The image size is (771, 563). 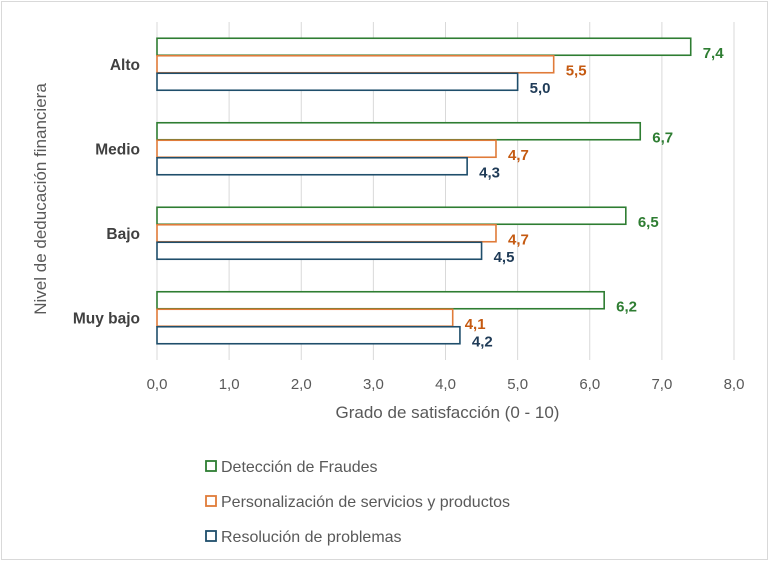 What do you see at coordinates (125, 65) in the screenshot?
I see `category-label: Alto` at bounding box center [125, 65].